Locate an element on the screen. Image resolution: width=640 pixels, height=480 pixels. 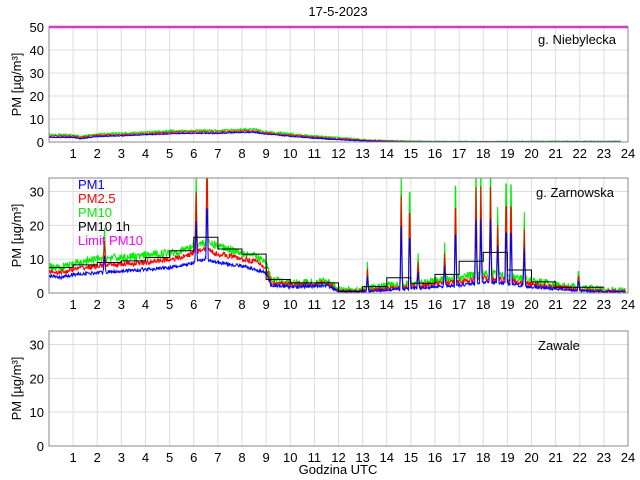
station-label-zarnowska: g. Zarnowska is located at coordinates (575, 192).